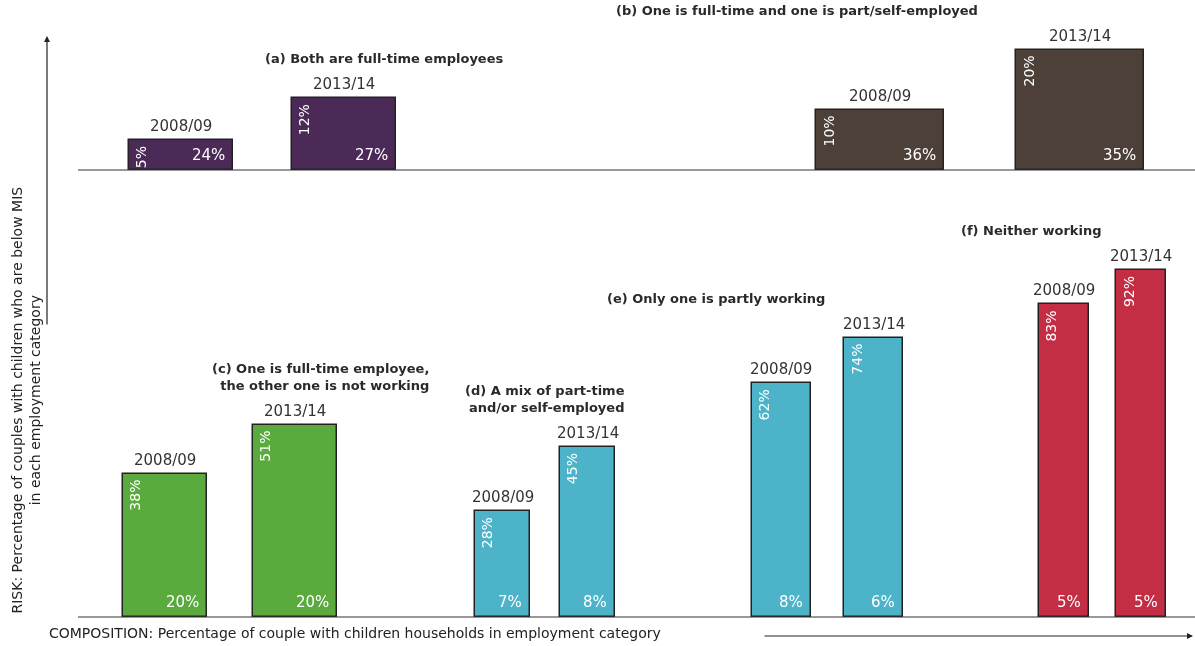  Describe the element at coordinates (209, 155) in the screenshot. I see `annotation: 24%` at that location.